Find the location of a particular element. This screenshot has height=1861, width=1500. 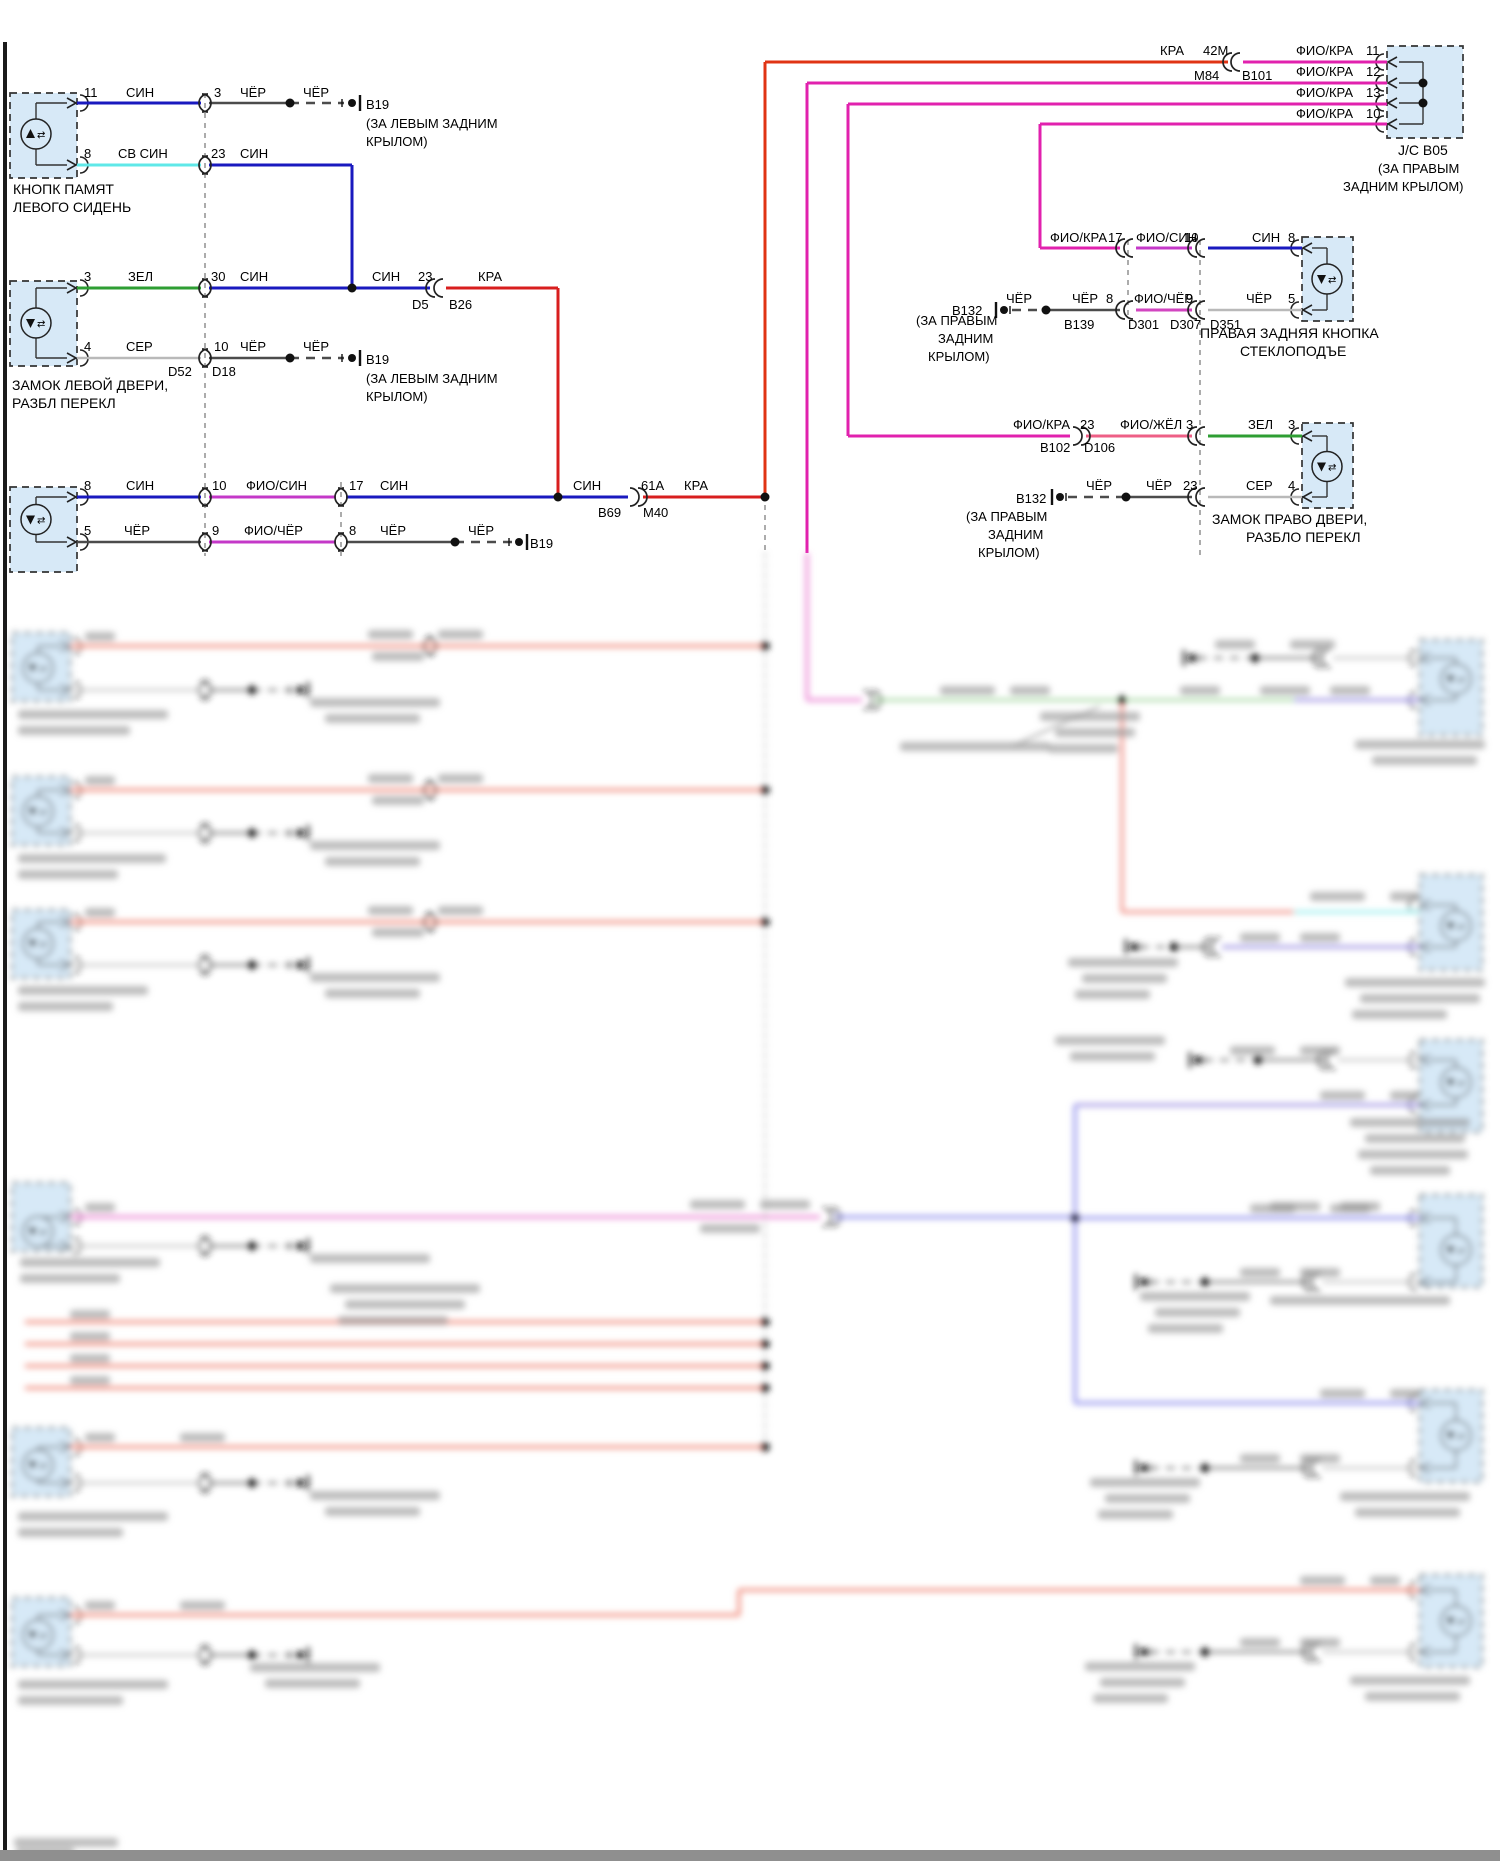

wire-label: СИН is located at coordinates (394, 485).